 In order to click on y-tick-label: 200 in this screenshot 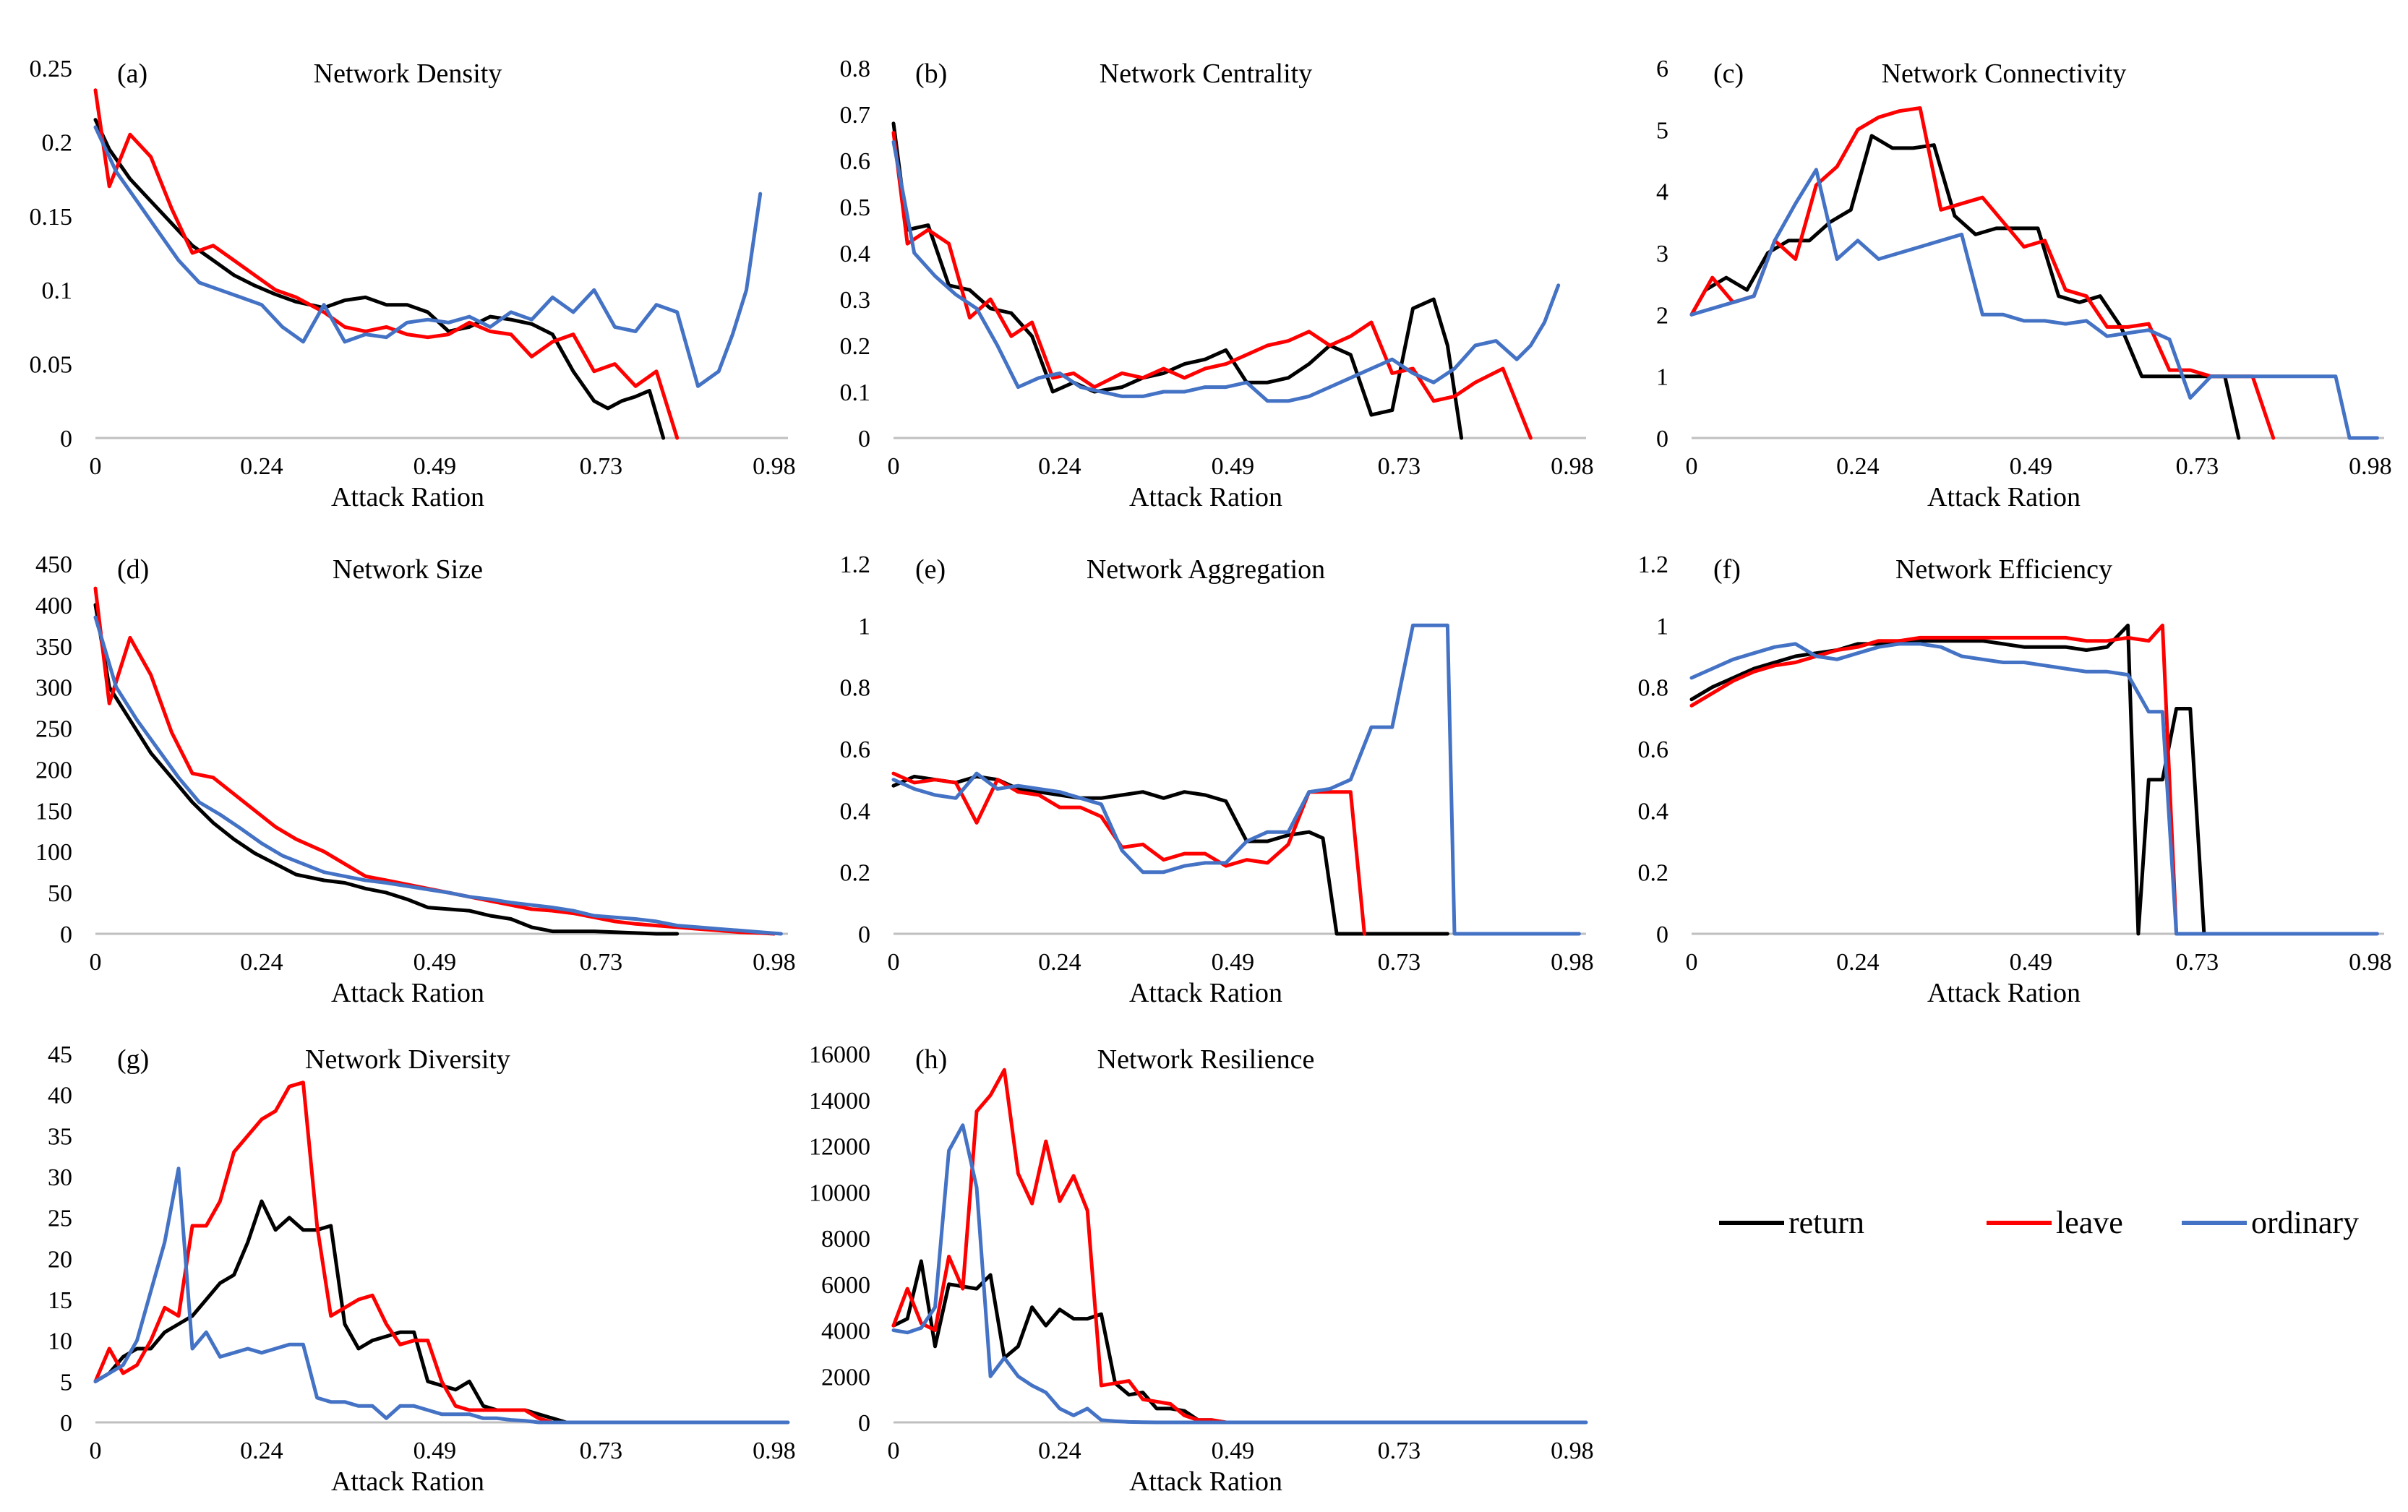, I will do `click(54, 770)`.